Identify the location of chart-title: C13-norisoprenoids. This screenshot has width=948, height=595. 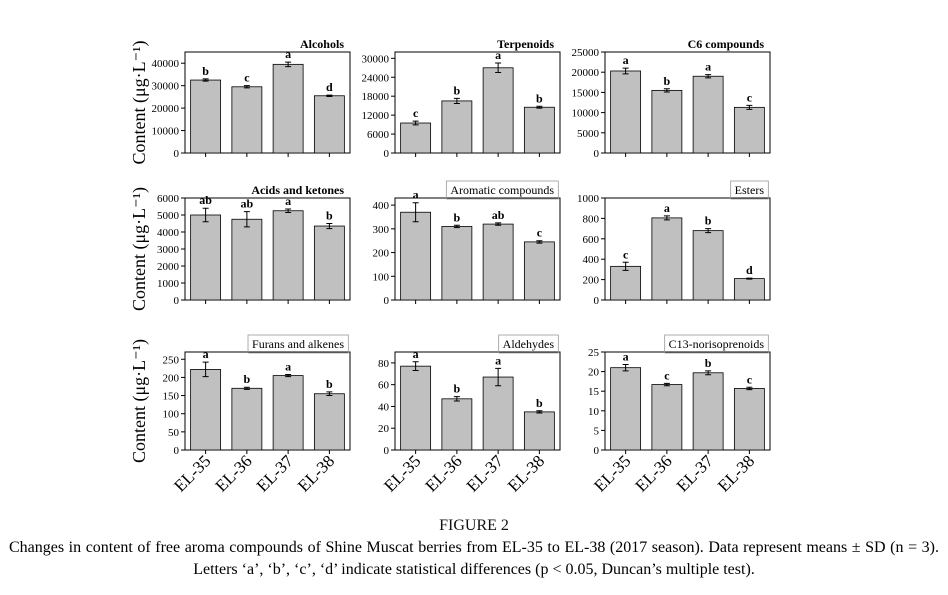
(717, 344).